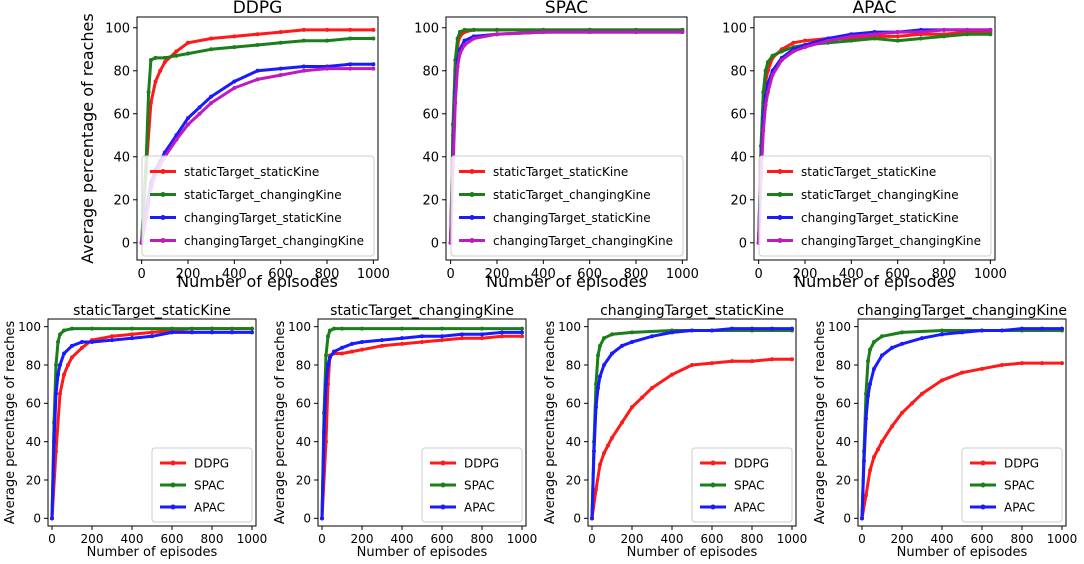 This screenshot has height=564, width=1084. I want to click on series-ddpg, so click(962, 441).